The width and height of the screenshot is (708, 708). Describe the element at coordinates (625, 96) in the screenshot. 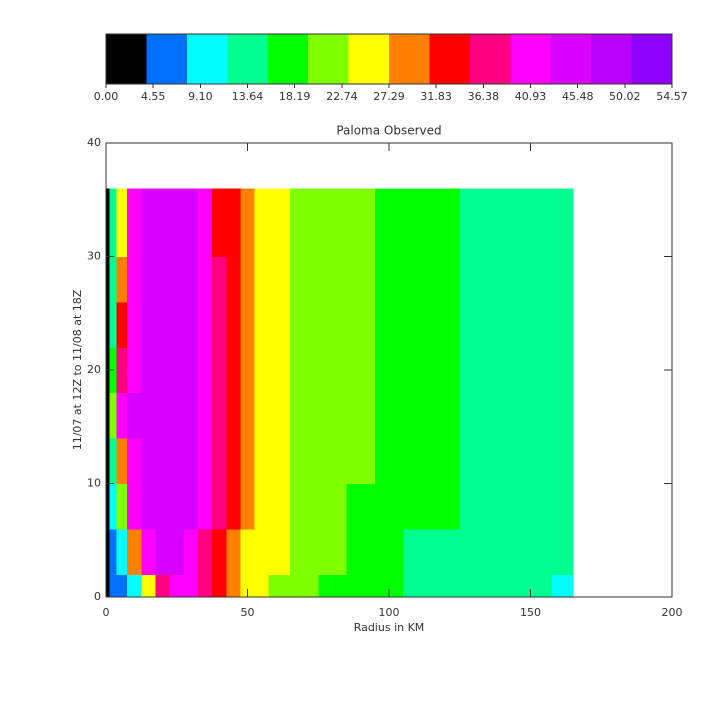

I see `colorbar-tick-label: 50.02` at that location.